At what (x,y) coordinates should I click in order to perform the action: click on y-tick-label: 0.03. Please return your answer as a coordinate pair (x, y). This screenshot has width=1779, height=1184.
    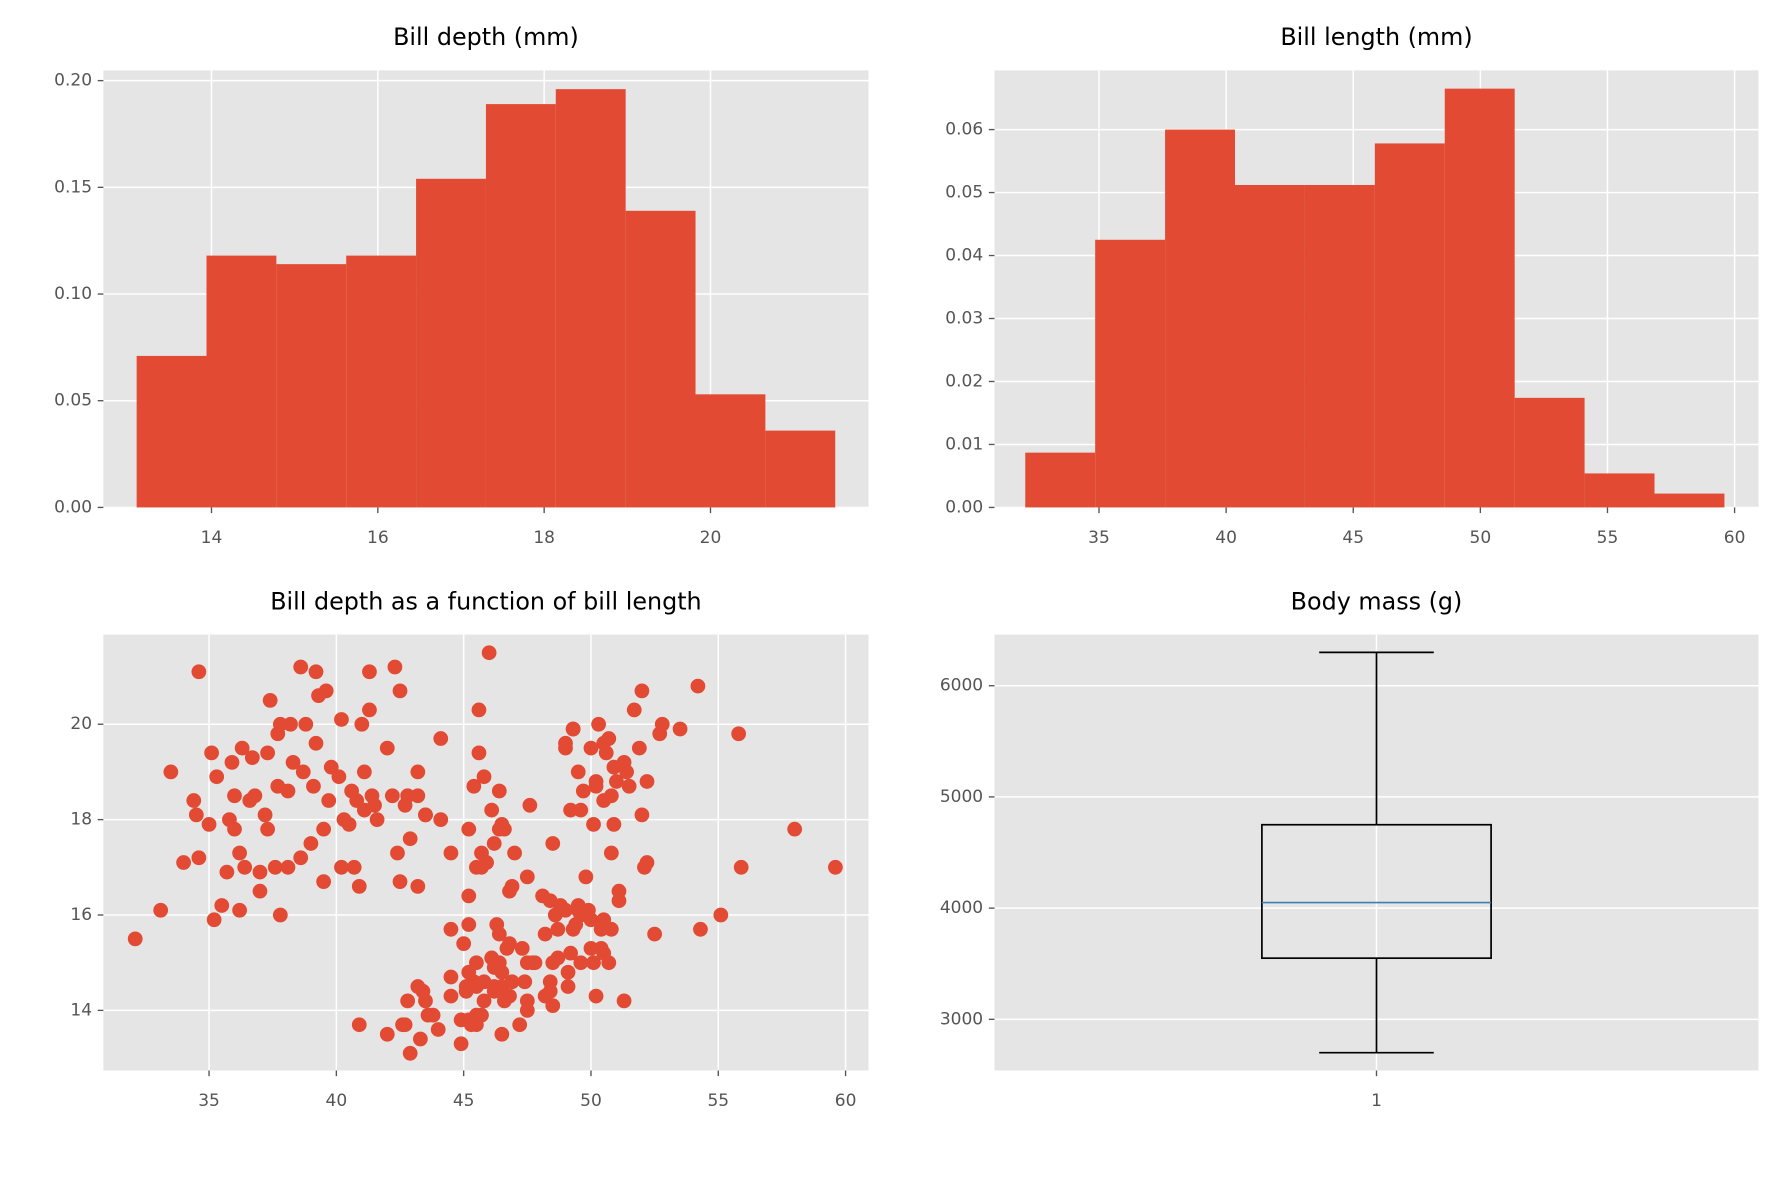
    Looking at the image, I should click on (964, 319).